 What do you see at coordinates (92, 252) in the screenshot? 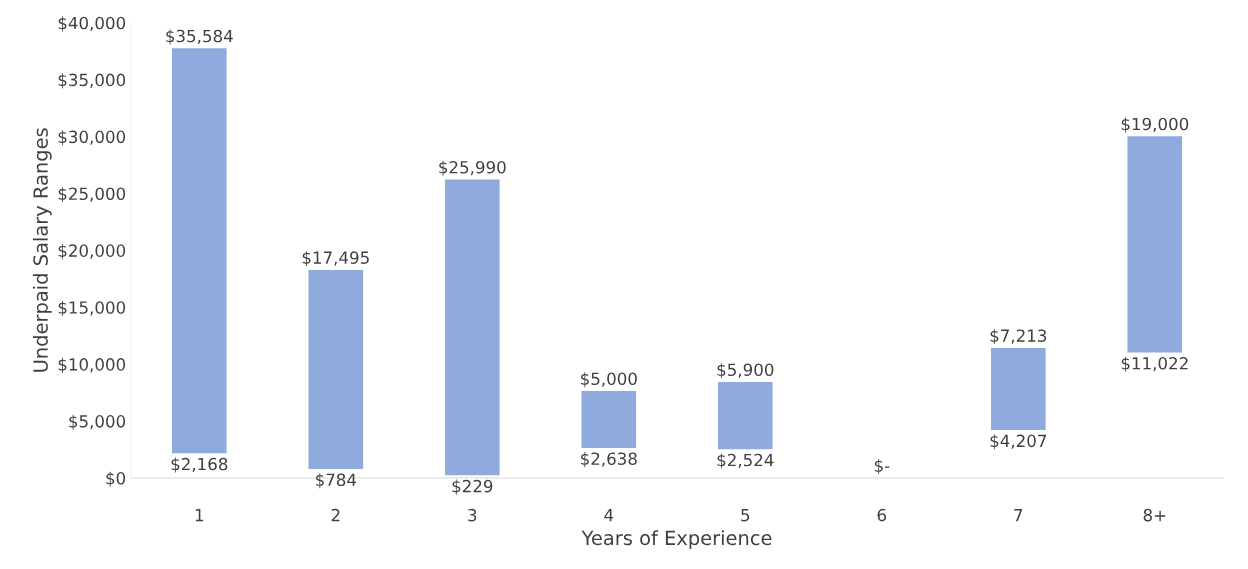
I see `y-tick-label: $20,000` at bounding box center [92, 252].